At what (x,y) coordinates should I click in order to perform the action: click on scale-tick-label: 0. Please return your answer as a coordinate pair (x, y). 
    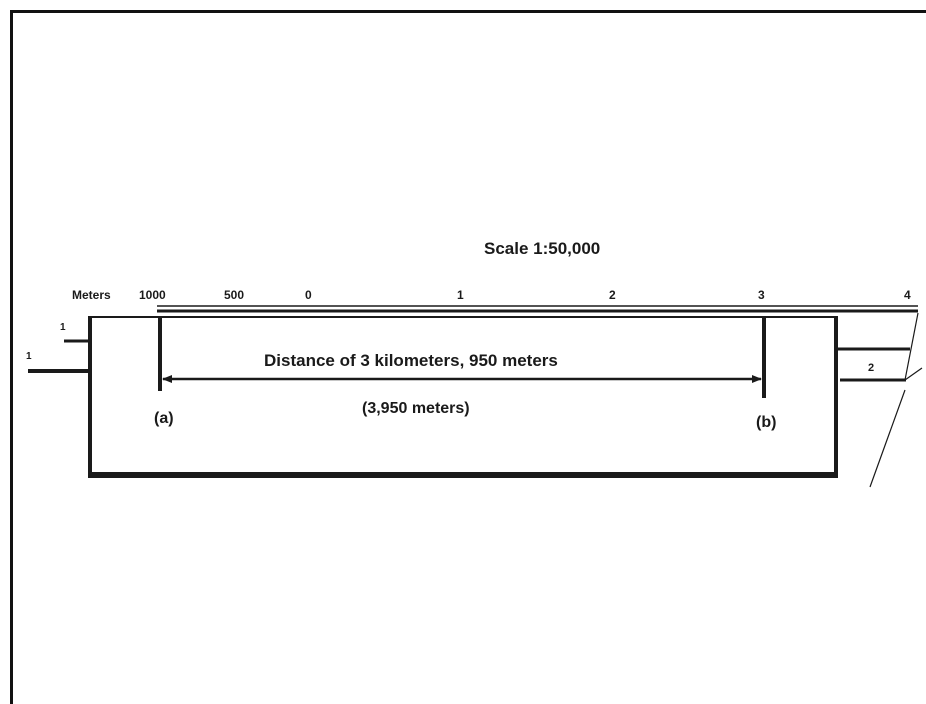
    Looking at the image, I should click on (308, 295).